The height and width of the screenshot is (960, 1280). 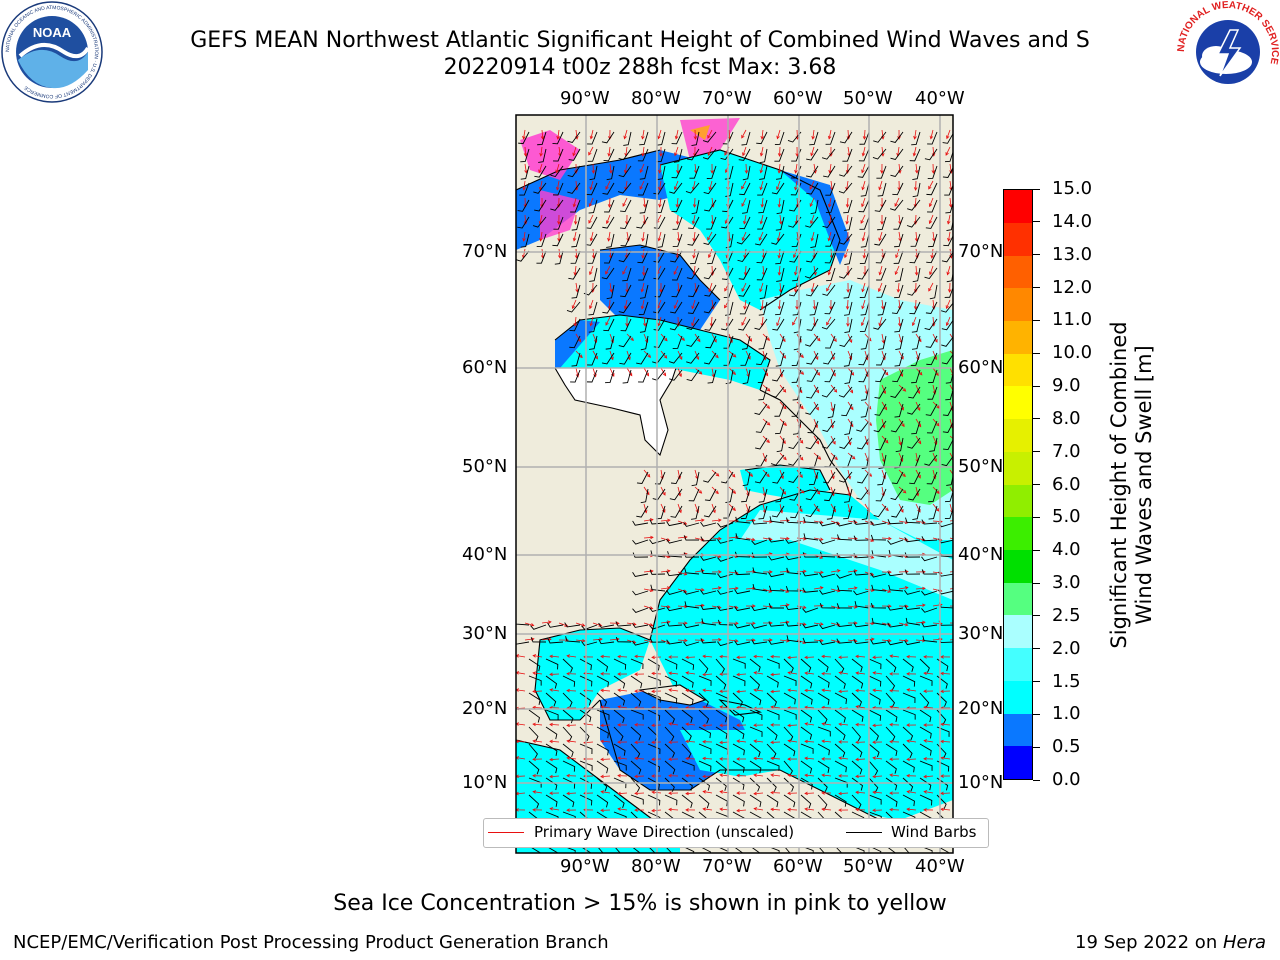 What do you see at coordinates (1018, 697) in the screenshot?
I see `colorbar-segment` at bounding box center [1018, 697].